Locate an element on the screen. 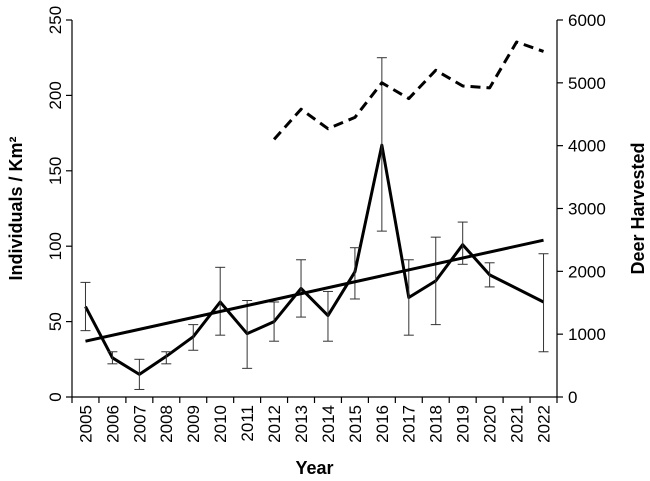  left-y-tick-label: 150 is located at coordinates (55, 171).